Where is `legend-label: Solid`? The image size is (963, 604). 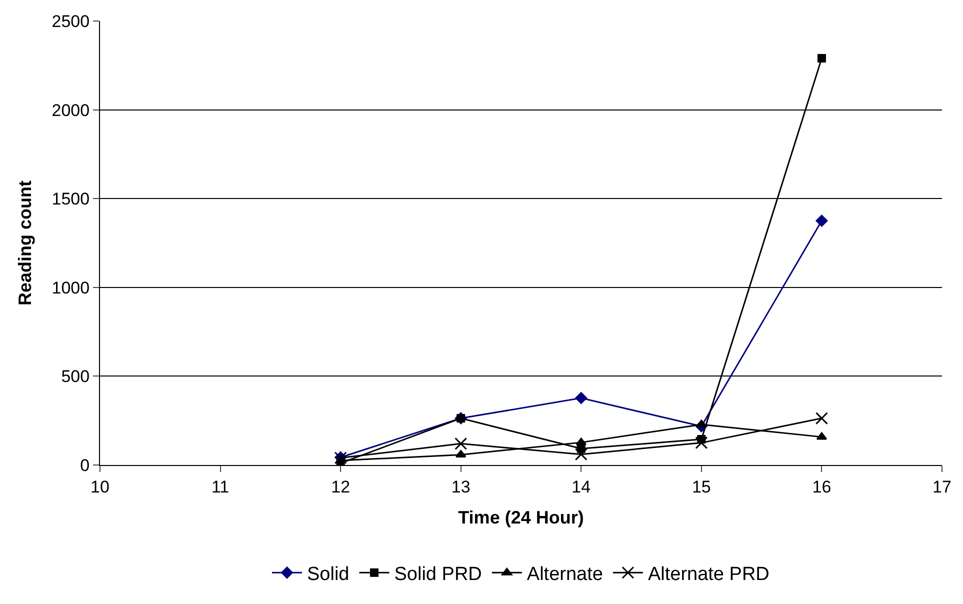 legend-label: Solid is located at coordinates (328, 575).